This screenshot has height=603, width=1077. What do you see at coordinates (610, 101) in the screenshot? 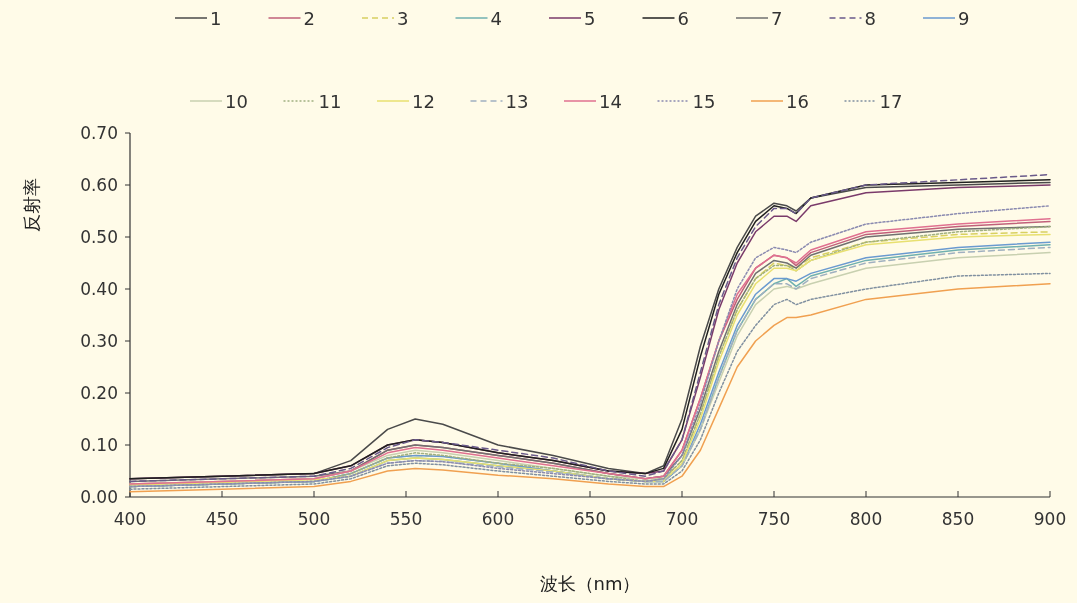
I see `legend-label: 14` at bounding box center [610, 101].